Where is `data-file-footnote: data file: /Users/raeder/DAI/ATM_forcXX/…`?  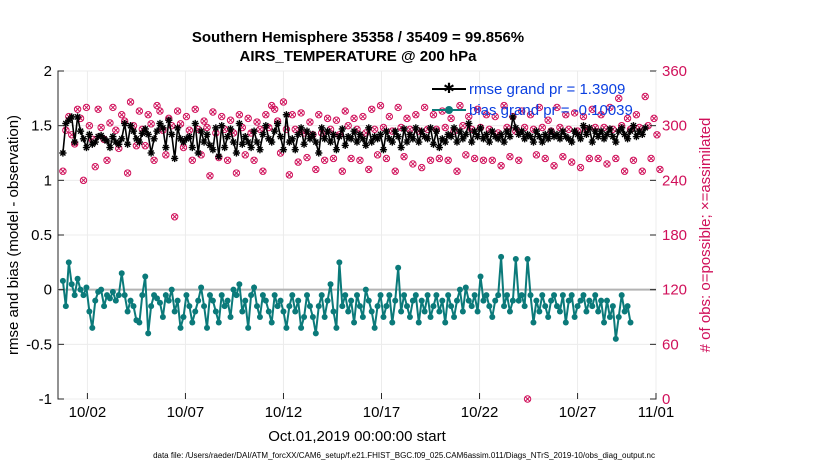
data-file-footnote: data file: /Users/raeder/DAI/ATM_forcXX/… is located at coordinates (404, 455).